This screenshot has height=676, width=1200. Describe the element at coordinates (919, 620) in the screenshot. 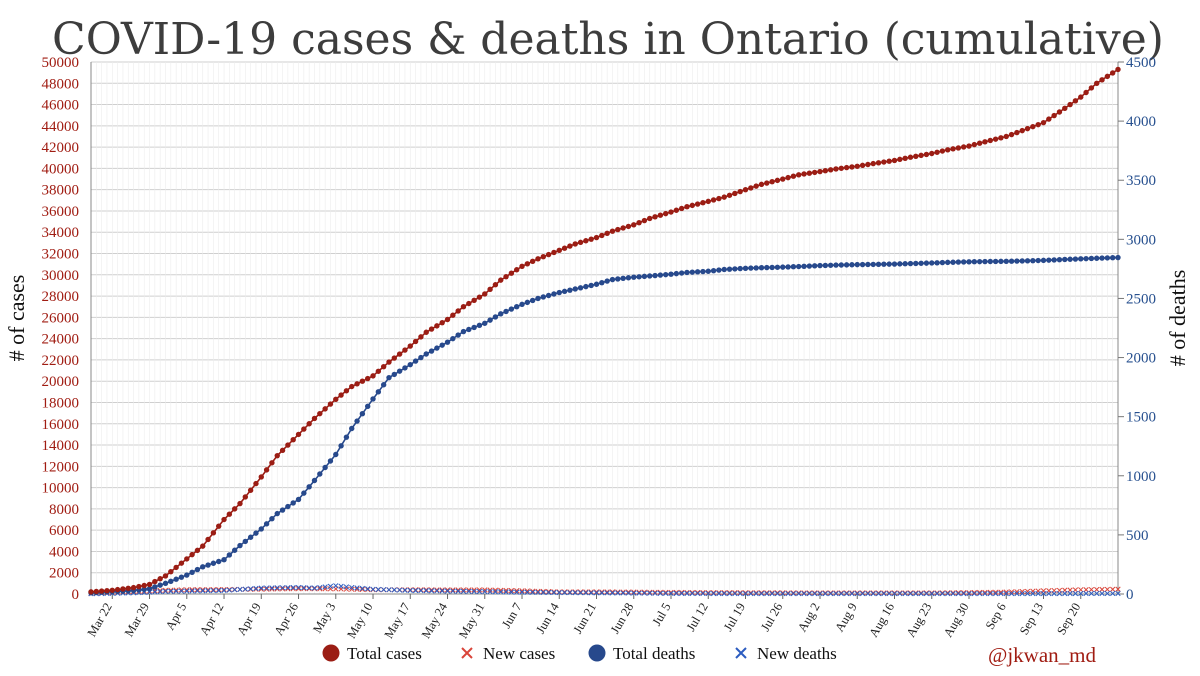

I see `x-tick-label: Aug 23` at that location.